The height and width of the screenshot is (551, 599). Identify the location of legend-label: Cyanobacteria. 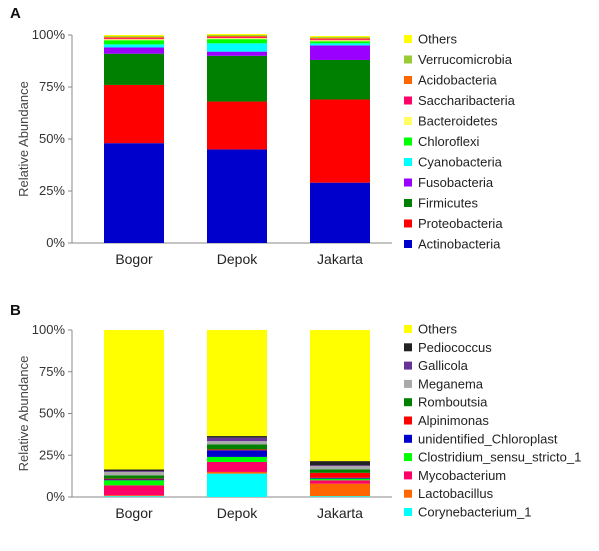
(460, 162).